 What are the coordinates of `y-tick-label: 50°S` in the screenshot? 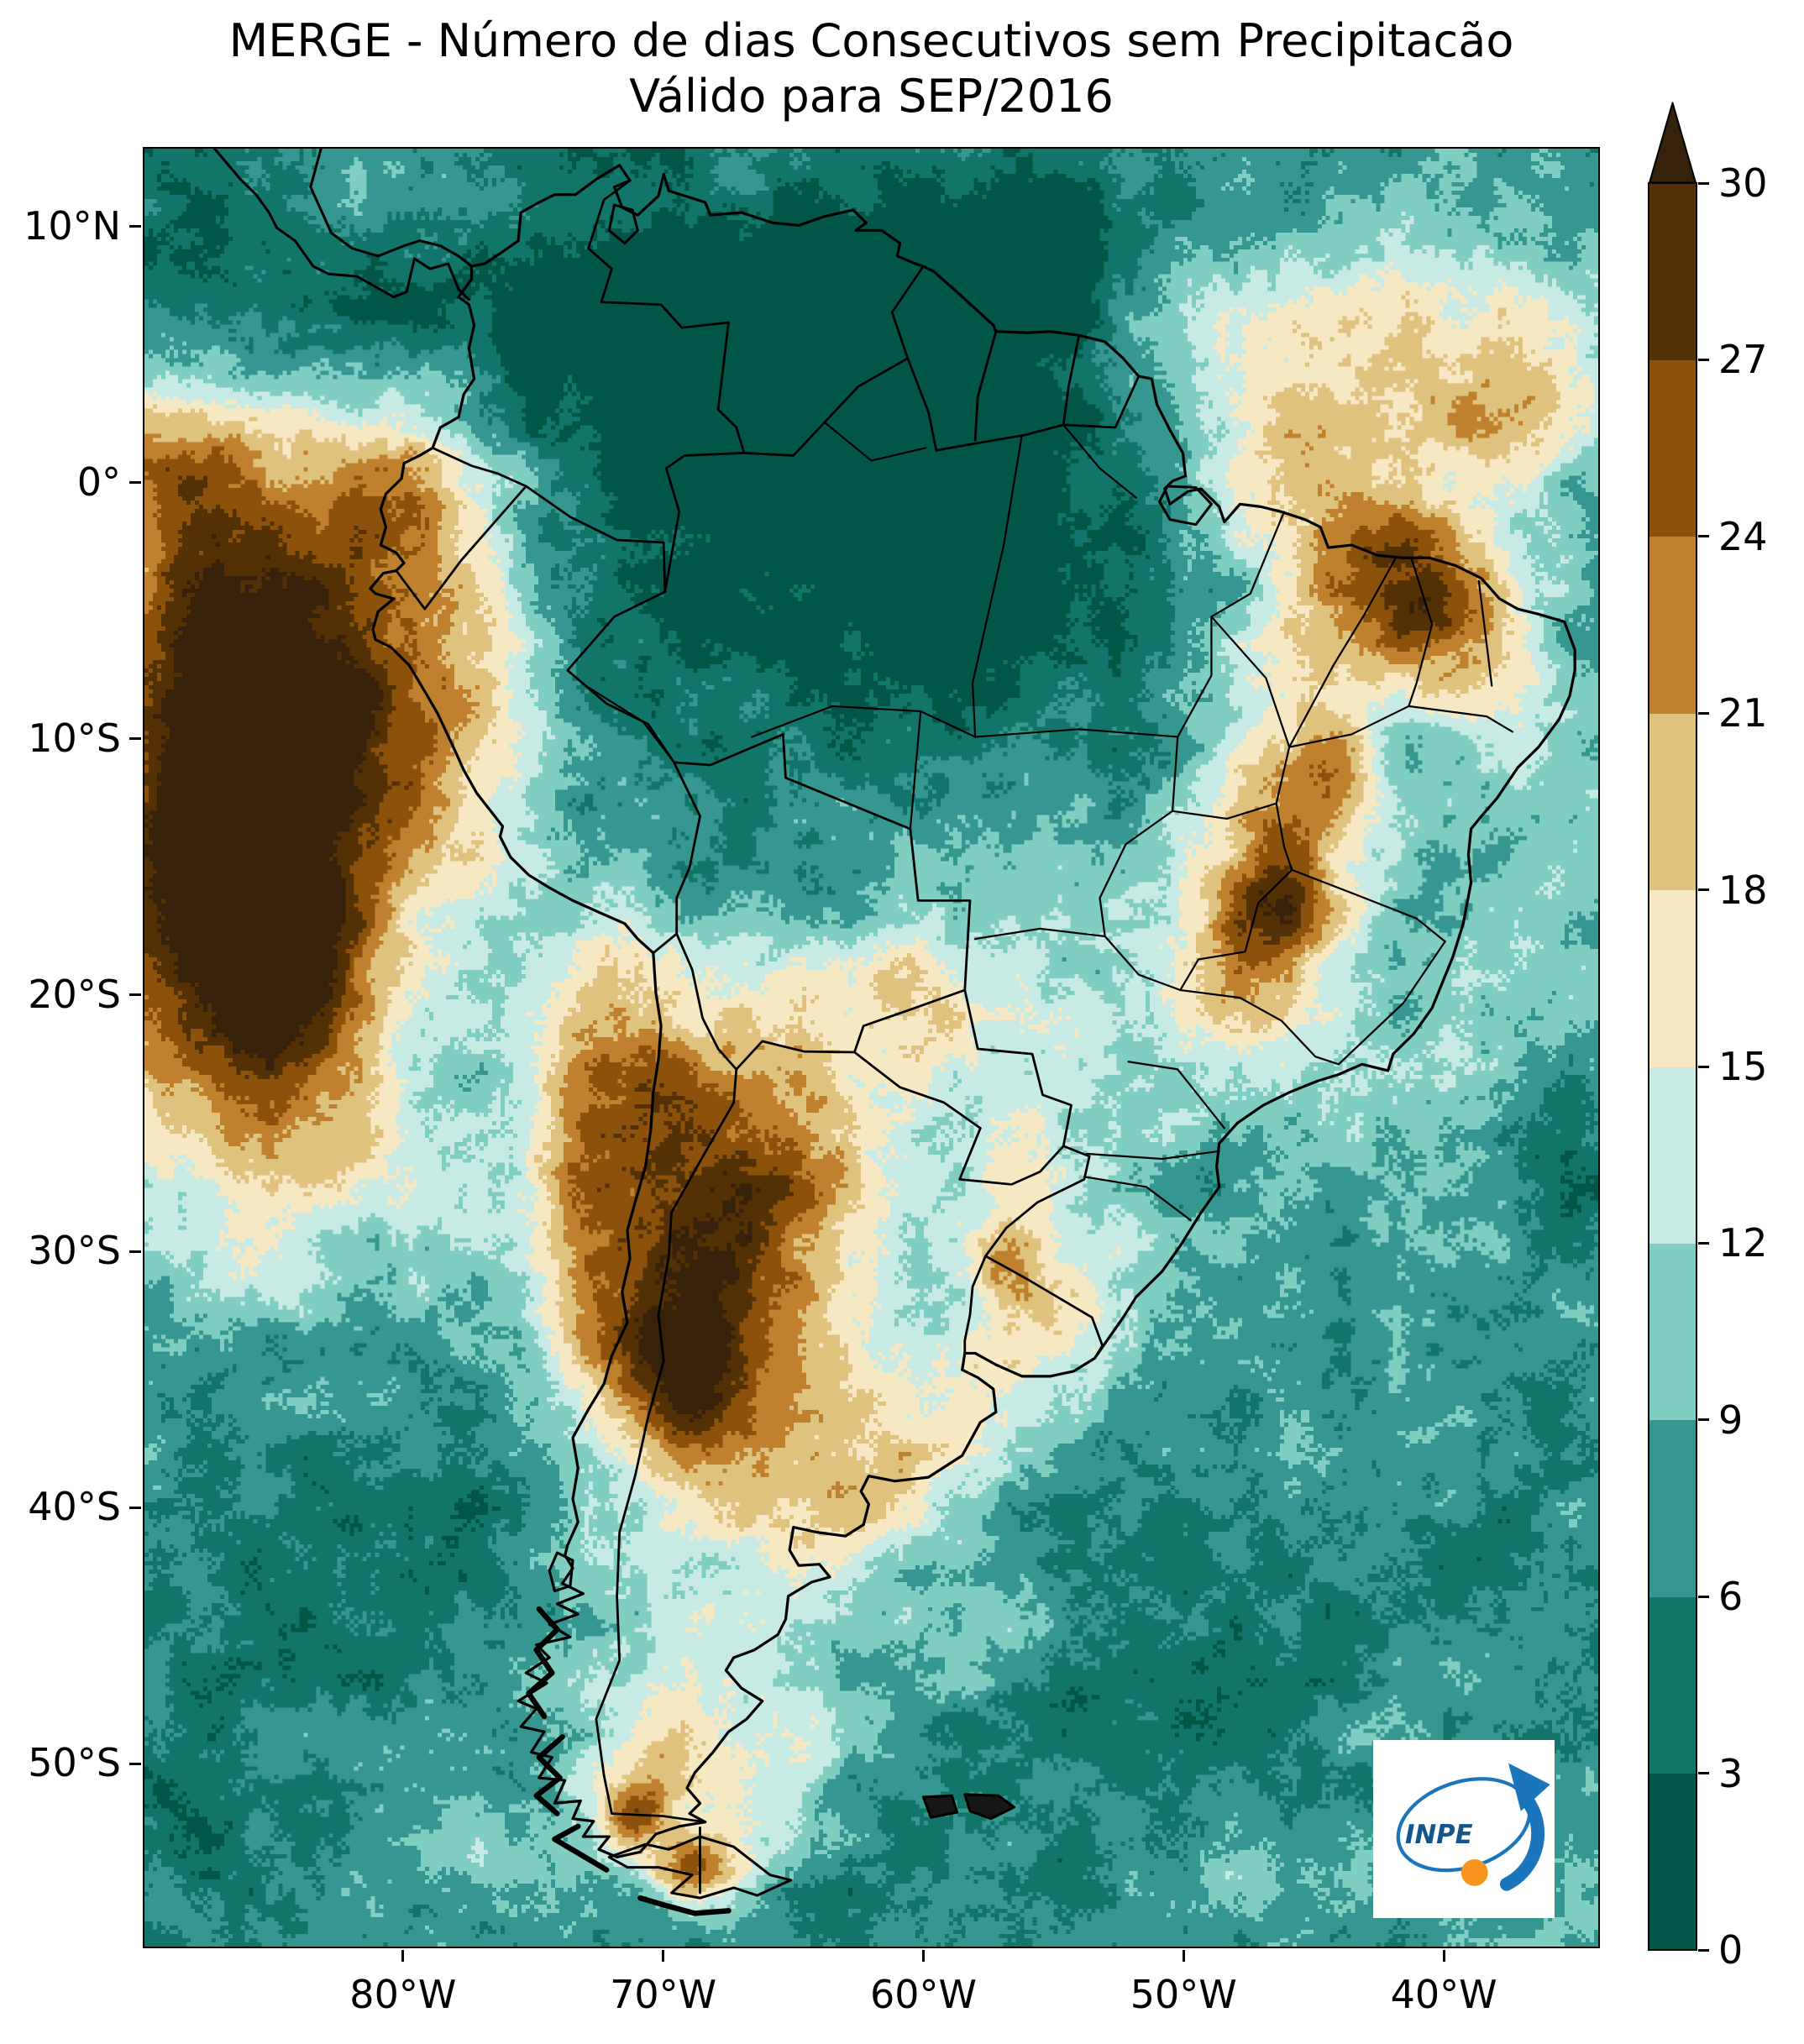 It's located at (74, 1763).